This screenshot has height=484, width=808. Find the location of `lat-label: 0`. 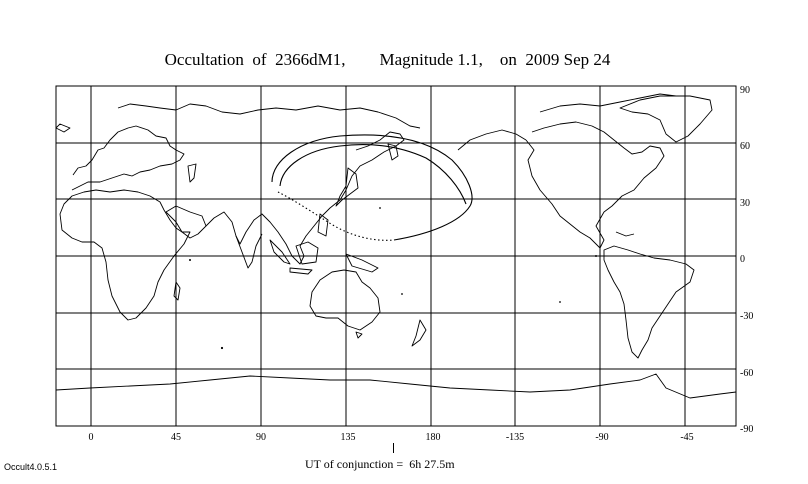

lat-label: 0 is located at coordinates (742, 259).